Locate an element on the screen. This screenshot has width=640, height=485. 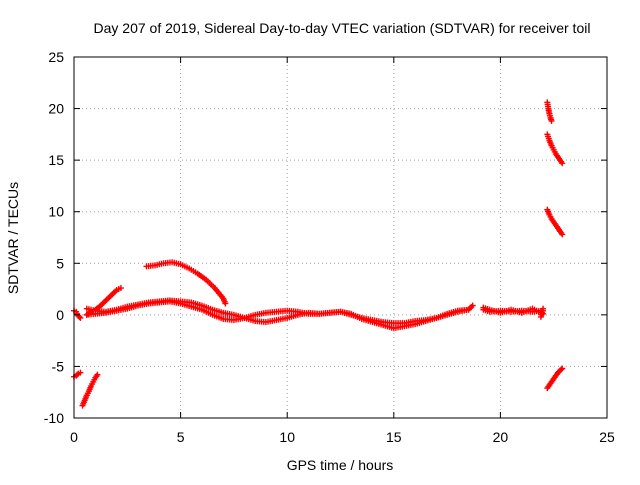
y-tick-label: 25 is located at coordinates (56, 57).